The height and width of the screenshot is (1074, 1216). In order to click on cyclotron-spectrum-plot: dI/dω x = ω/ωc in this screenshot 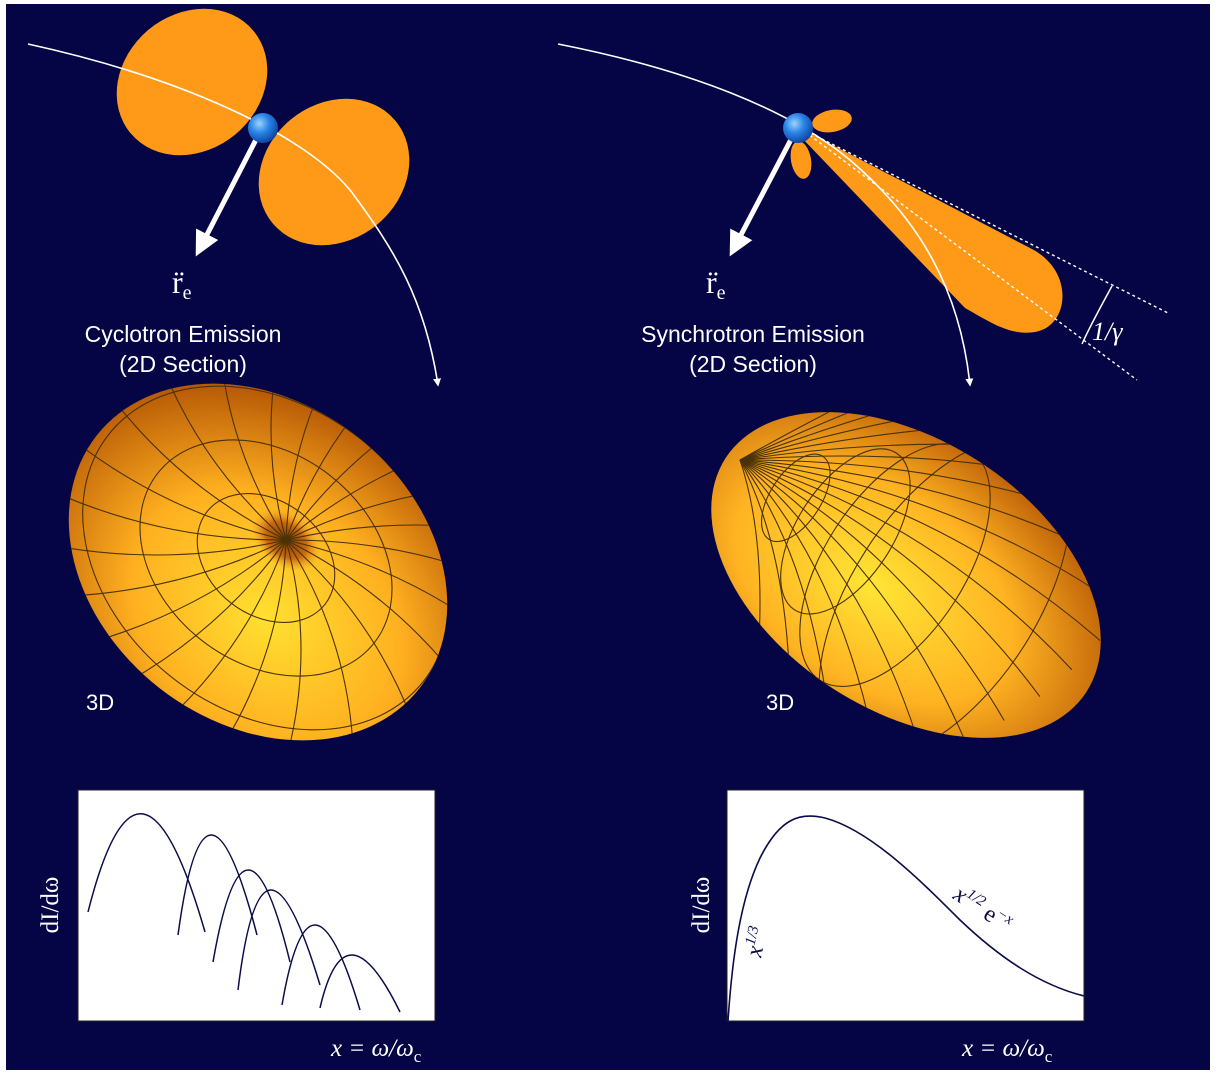, I will do `click(236, 927)`.